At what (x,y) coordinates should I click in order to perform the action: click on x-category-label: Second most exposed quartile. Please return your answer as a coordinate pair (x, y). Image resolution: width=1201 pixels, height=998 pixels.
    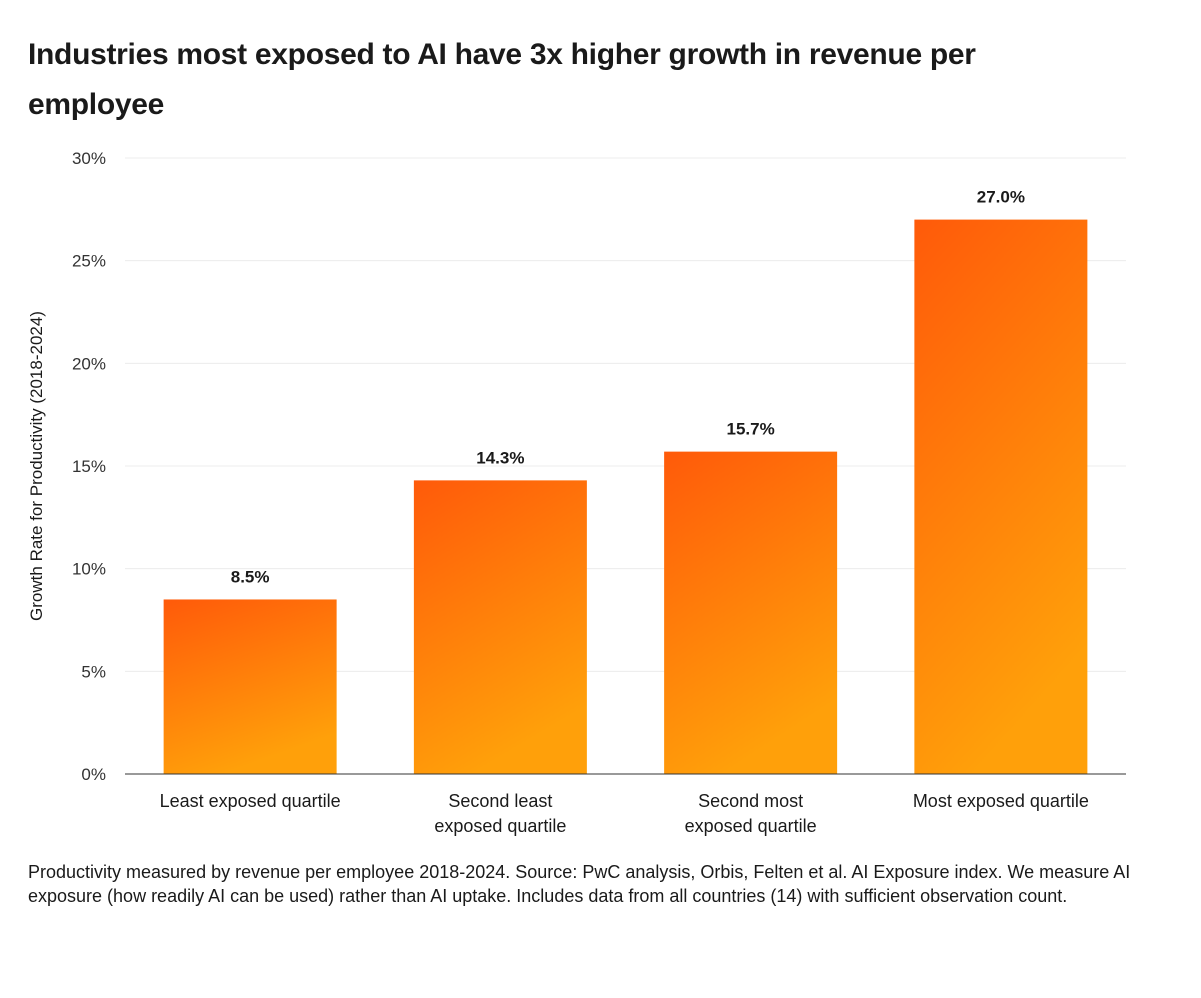
    Looking at the image, I should click on (751, 813).